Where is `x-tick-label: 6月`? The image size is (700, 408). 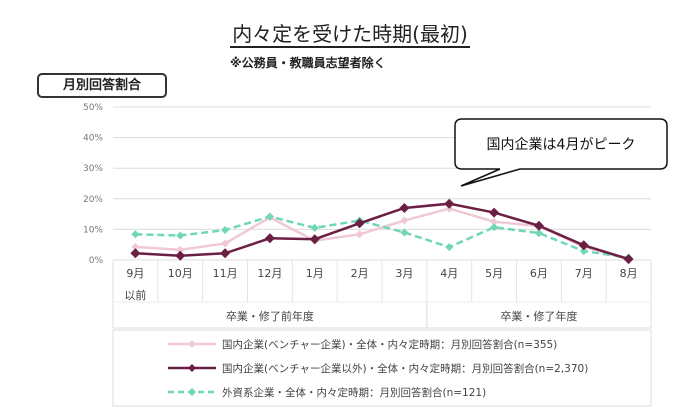 x-tick-label: 6月 is located at coordinates (539, 273).